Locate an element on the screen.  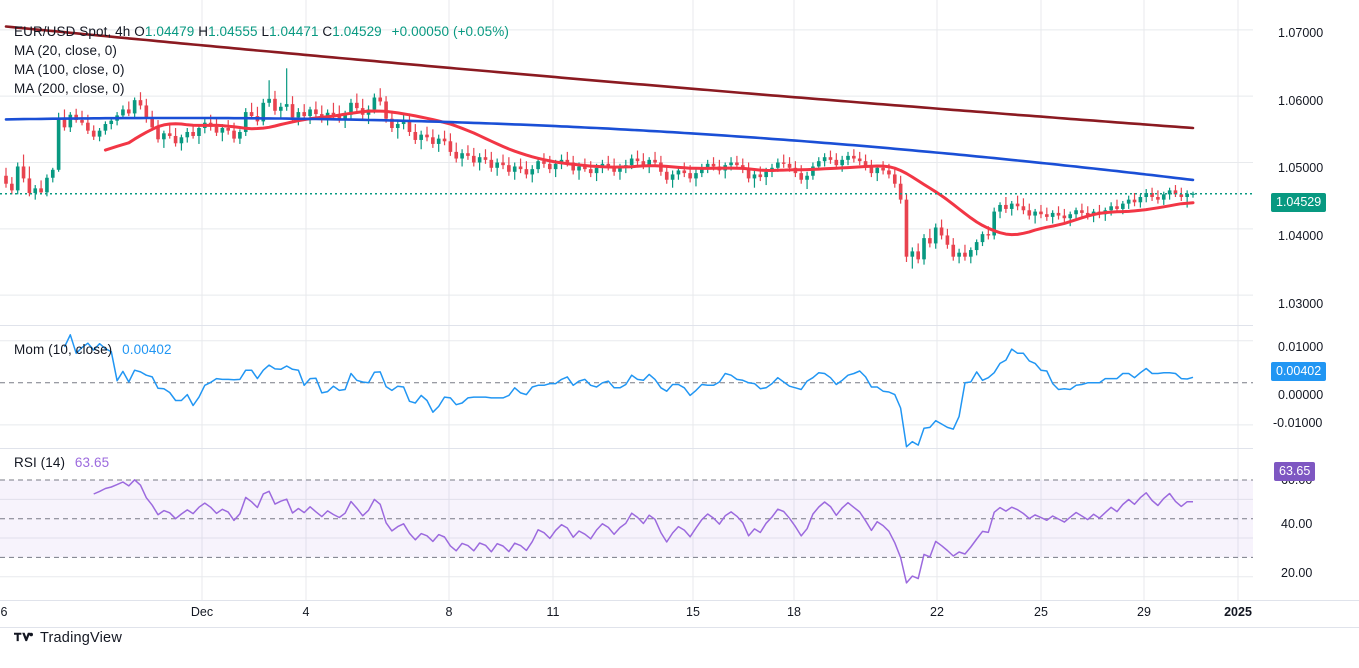
ma20-legend: MA (20, close, 0) is located at coordinates (65, 50).